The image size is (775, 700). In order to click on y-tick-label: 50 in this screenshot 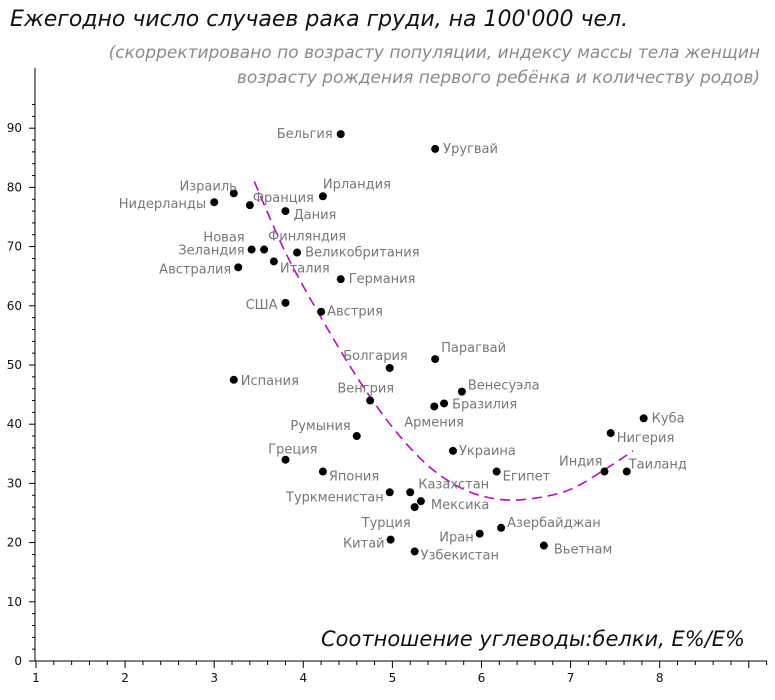, I will do `click(14, 365)`.